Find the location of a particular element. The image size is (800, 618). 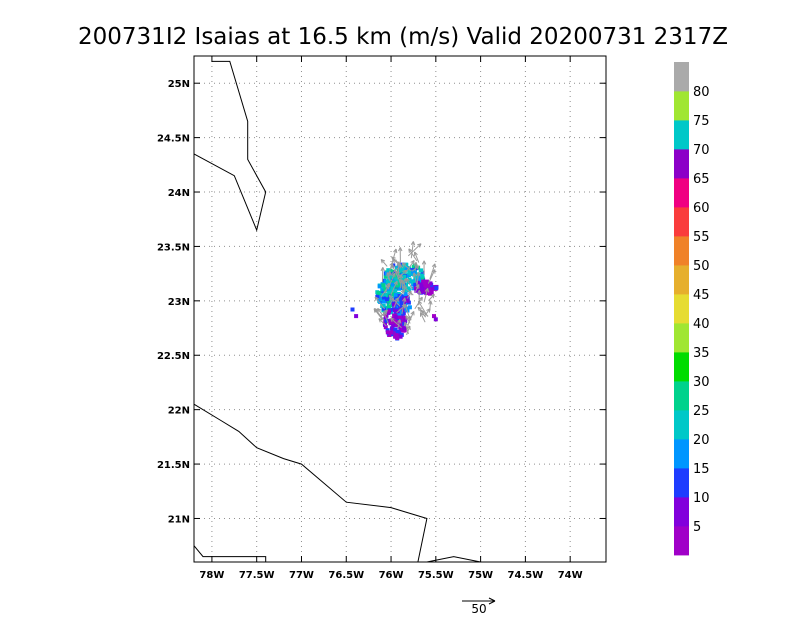

colorbar-label: 30 is located at coordinates (701, 382).